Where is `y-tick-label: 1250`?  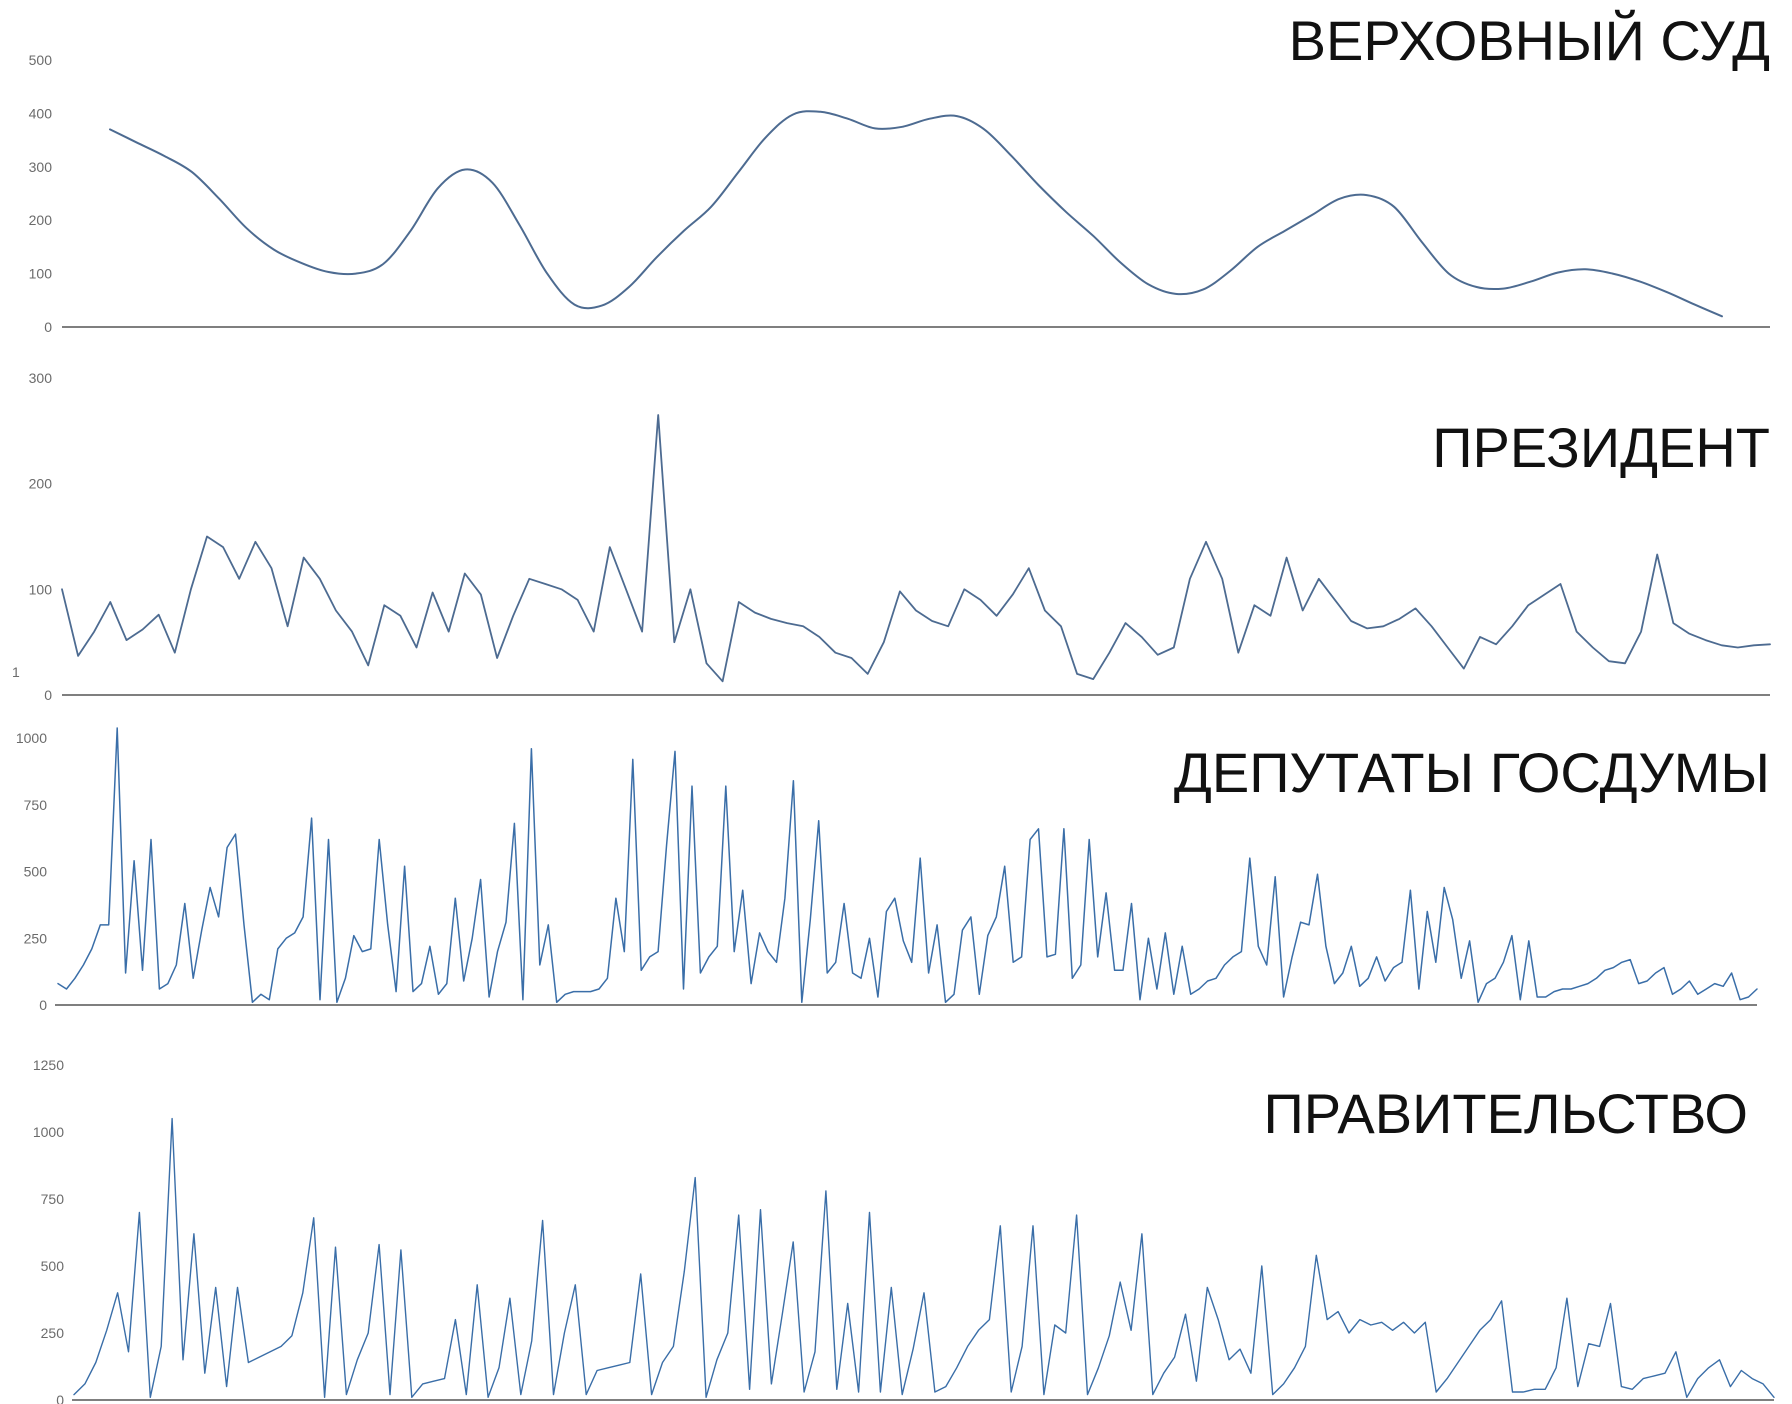
y-tick-label: 1250 is located at coordinates (48, 1065).